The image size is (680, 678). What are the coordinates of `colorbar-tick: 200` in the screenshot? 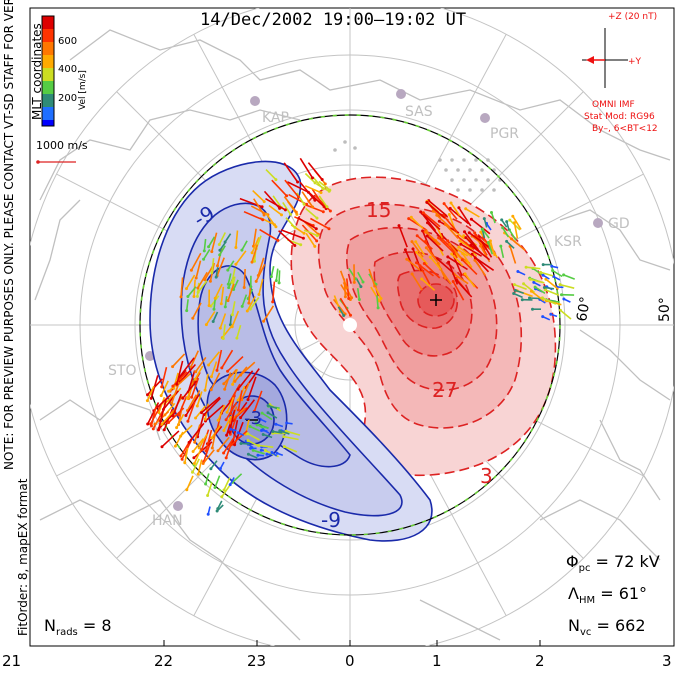 It's located at (67, 98).